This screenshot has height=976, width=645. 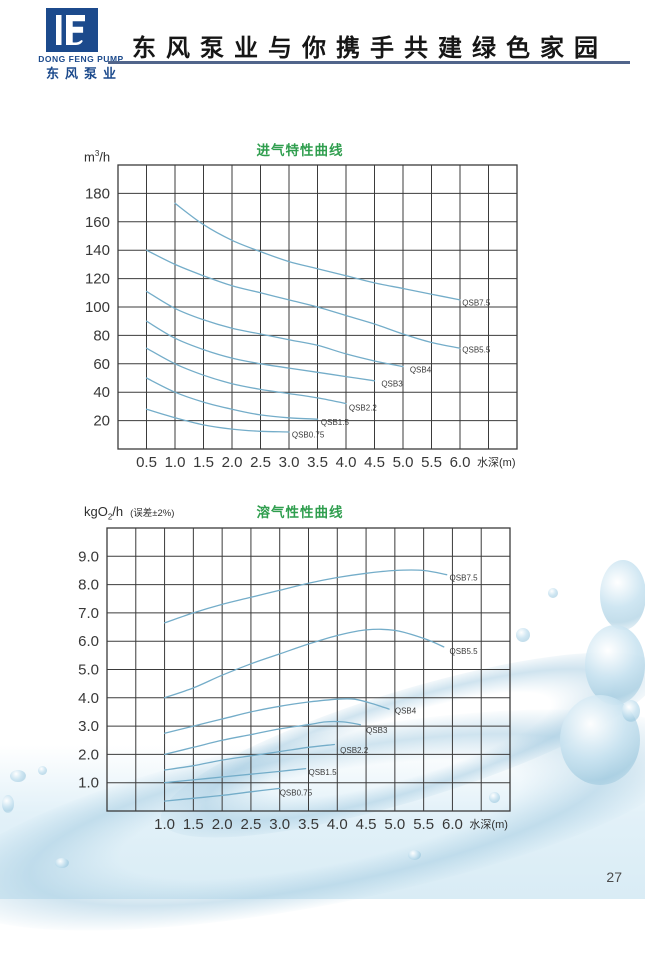 I want to click on series-label-QSB1.5: QSB1.5, so click(x=323, y=772).